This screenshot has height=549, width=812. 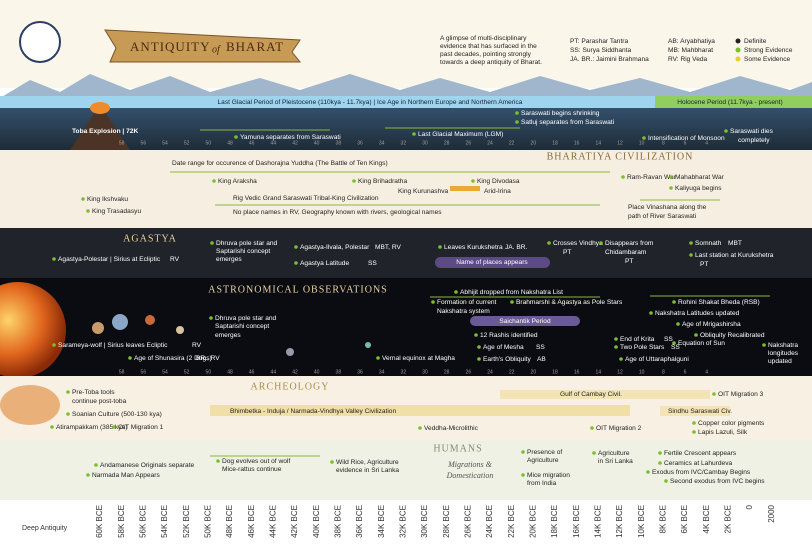 What do you see at coordinates (783, 345) in the screenshot?
I see `label: Nakshatra` at bounding box center [783, 345].